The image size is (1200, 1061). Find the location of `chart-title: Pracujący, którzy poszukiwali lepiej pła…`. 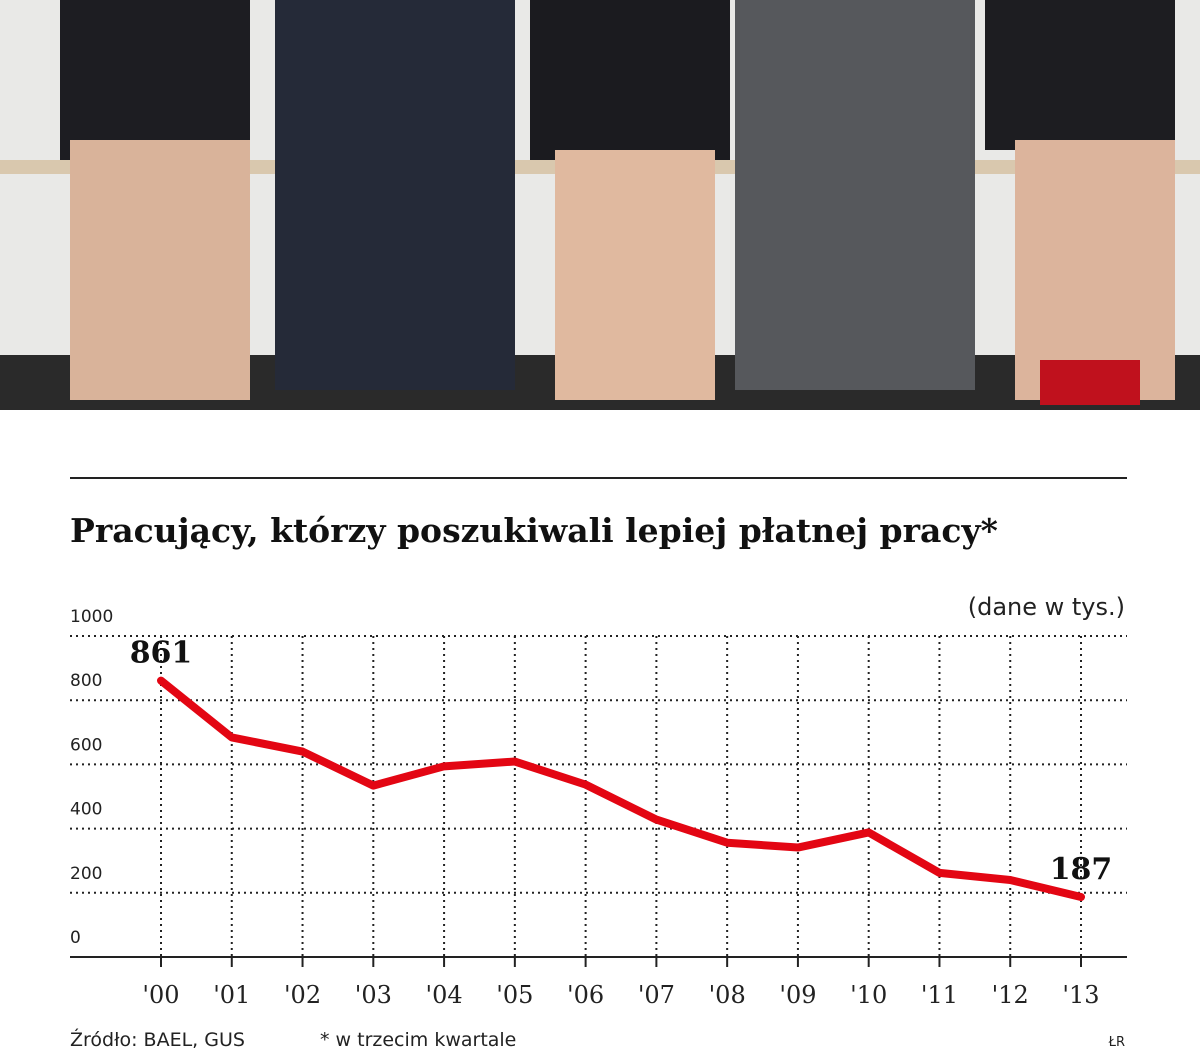

chart-title: Pracujący, którzy poszukiwali lepiej pła… is located at coordinates (534, 530).